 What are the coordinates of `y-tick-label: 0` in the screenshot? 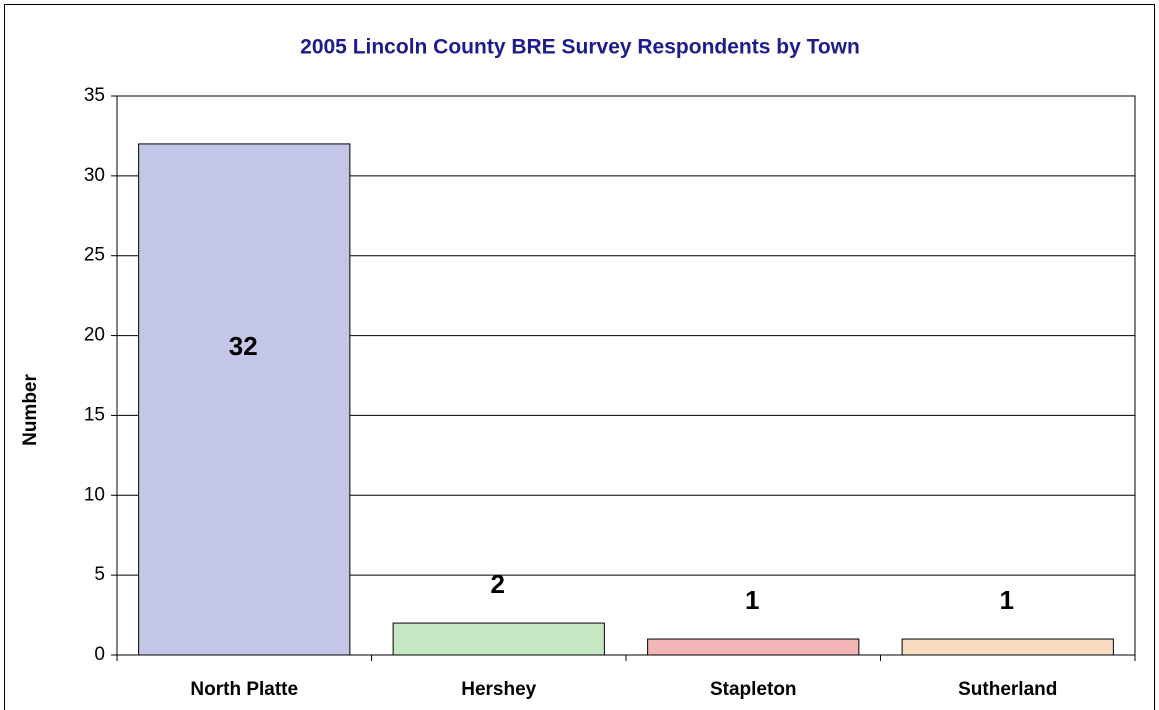 It's located at (99, 654).